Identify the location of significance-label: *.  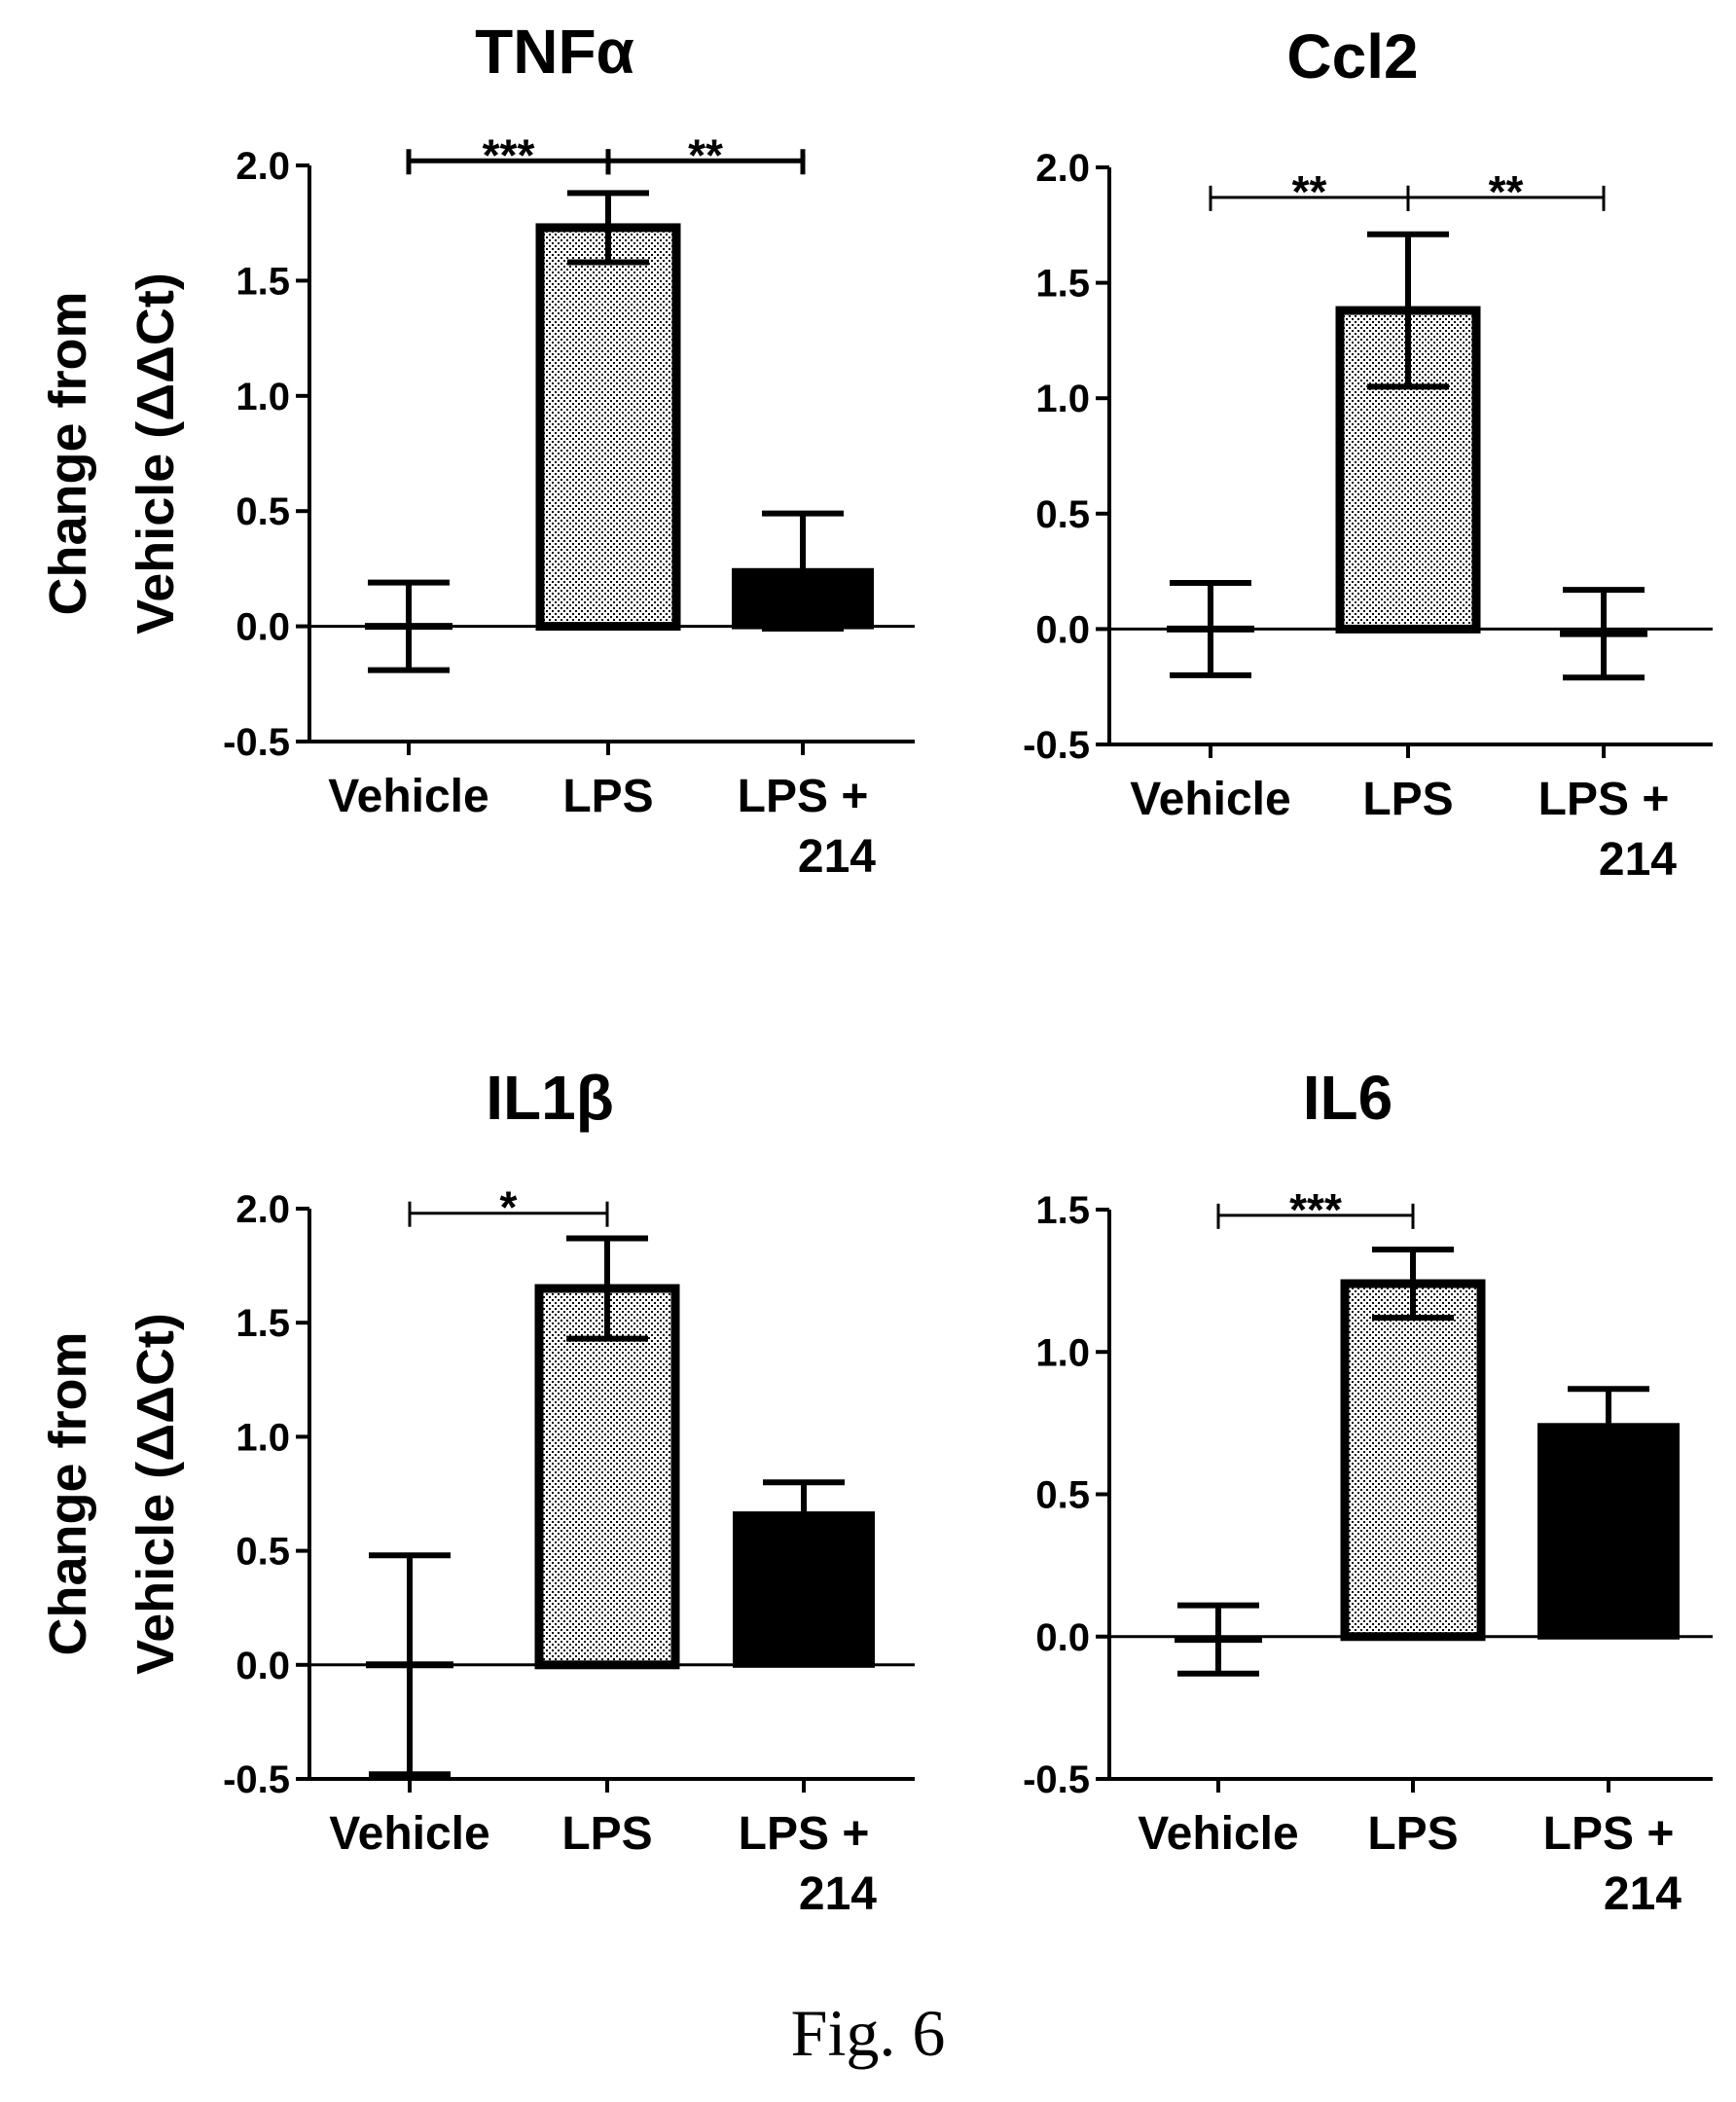
(509, 1207).